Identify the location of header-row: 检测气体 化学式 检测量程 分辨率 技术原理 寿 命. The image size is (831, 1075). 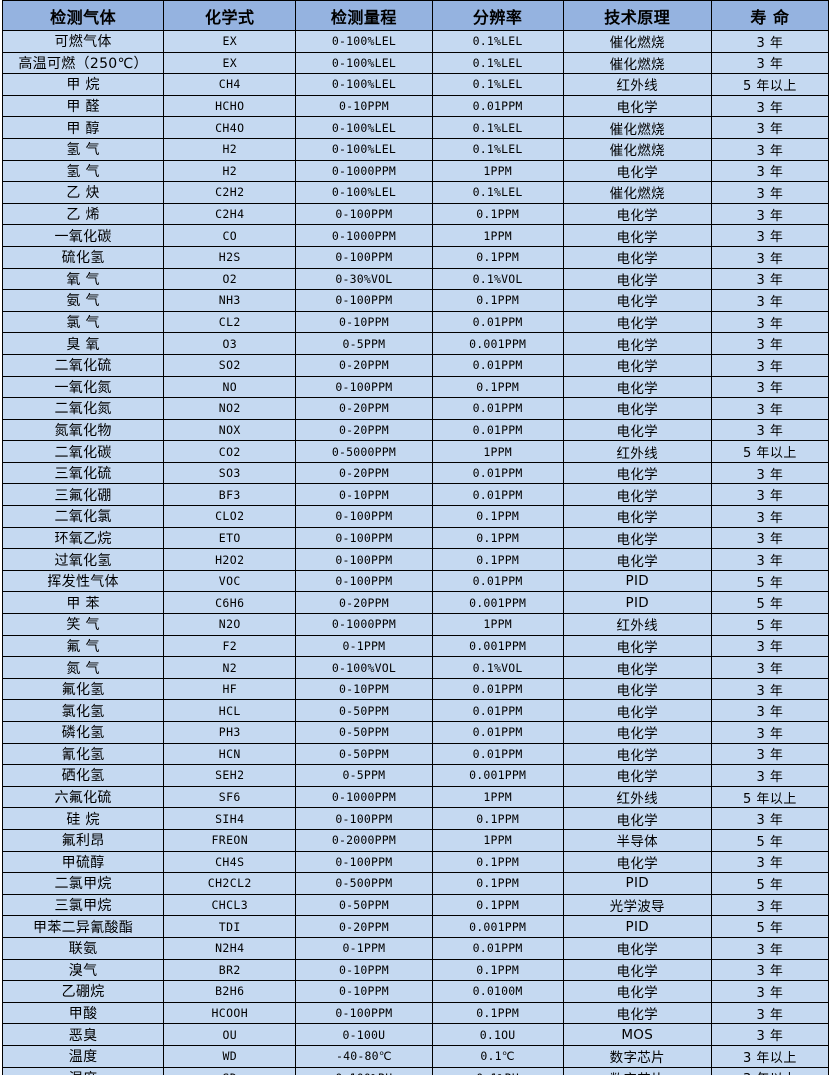
(415, 15).